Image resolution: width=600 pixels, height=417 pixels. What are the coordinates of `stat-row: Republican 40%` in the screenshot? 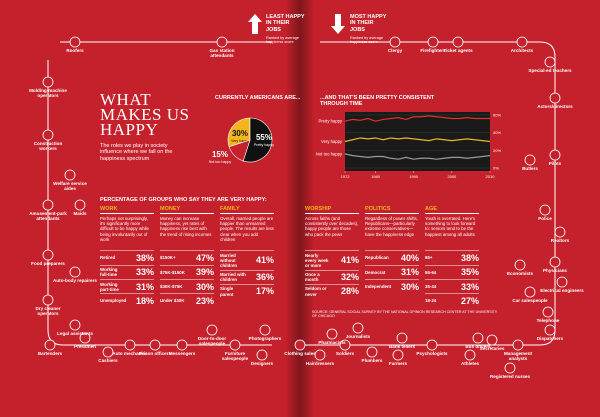 It's located at (392, 257).